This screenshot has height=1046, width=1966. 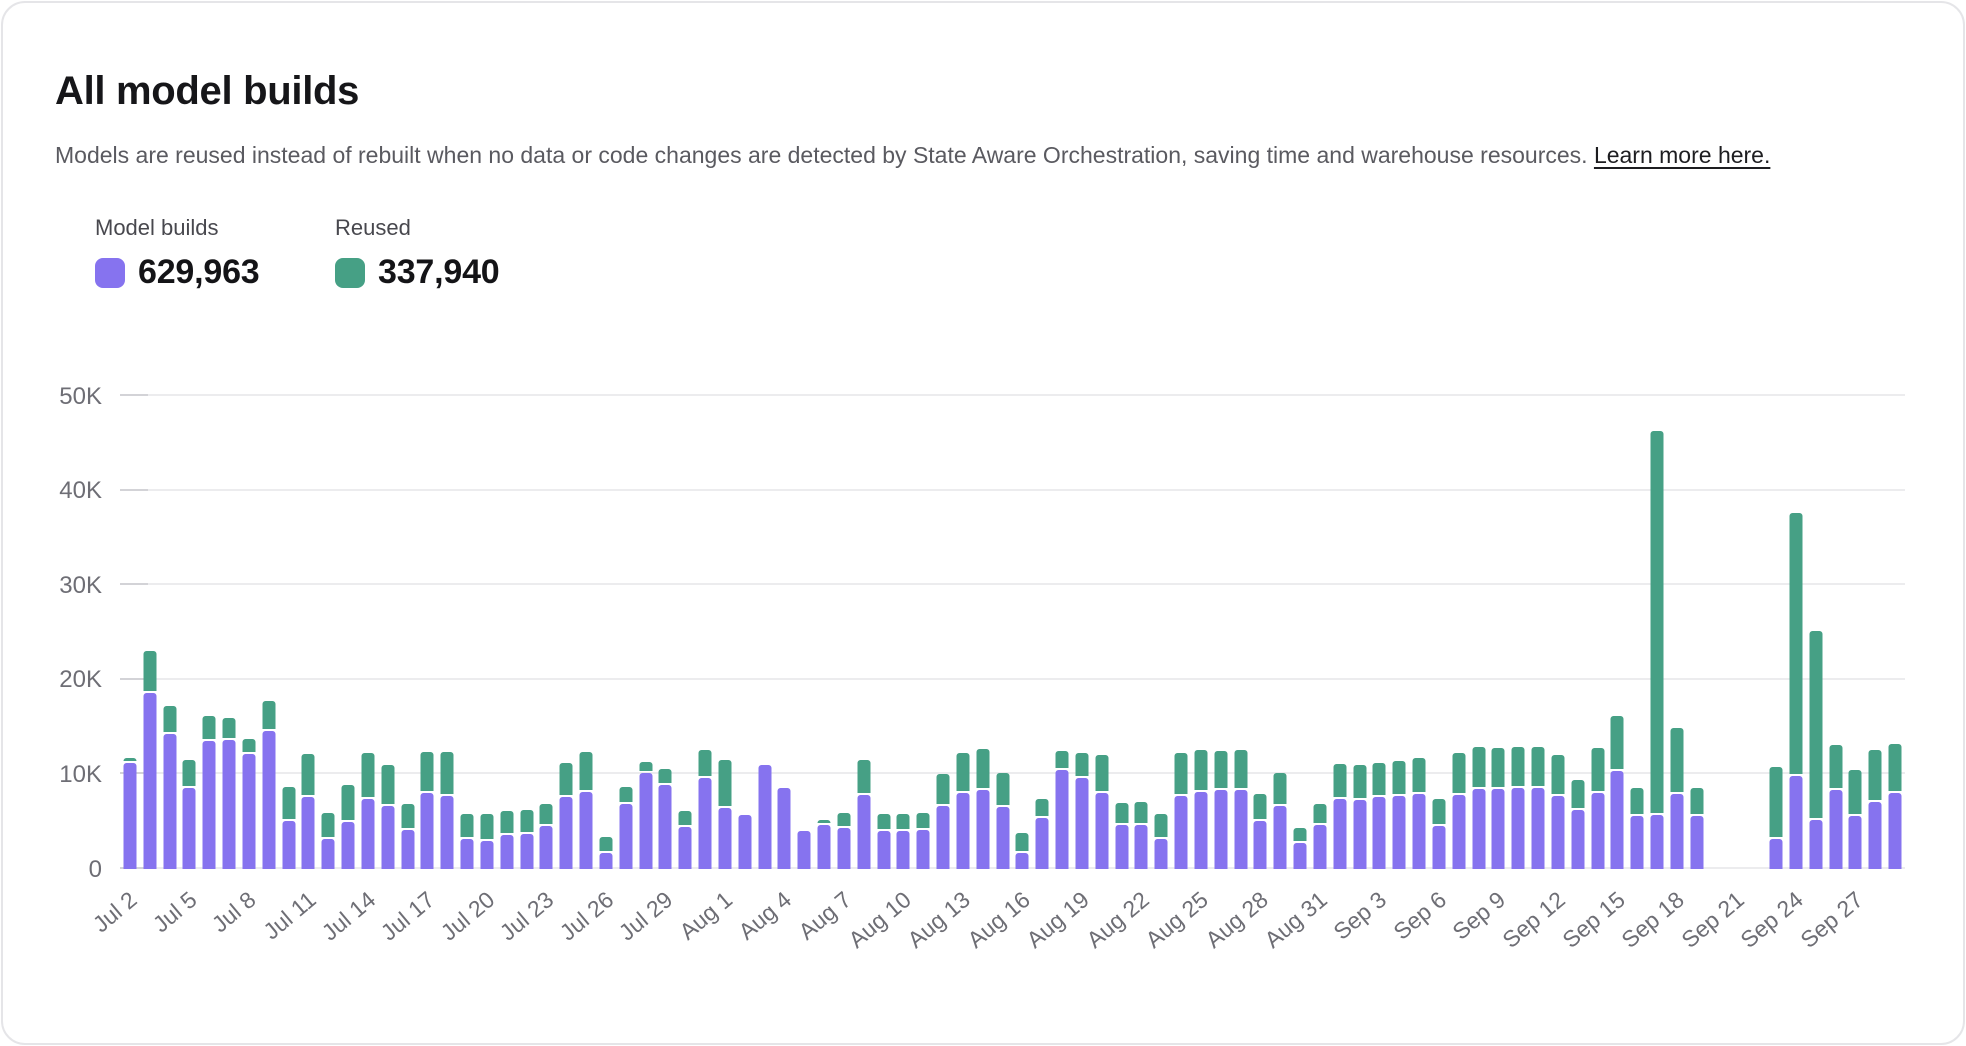 I want to click on x-tick-label-text: Sep 27, so click(x=1831, y=919).